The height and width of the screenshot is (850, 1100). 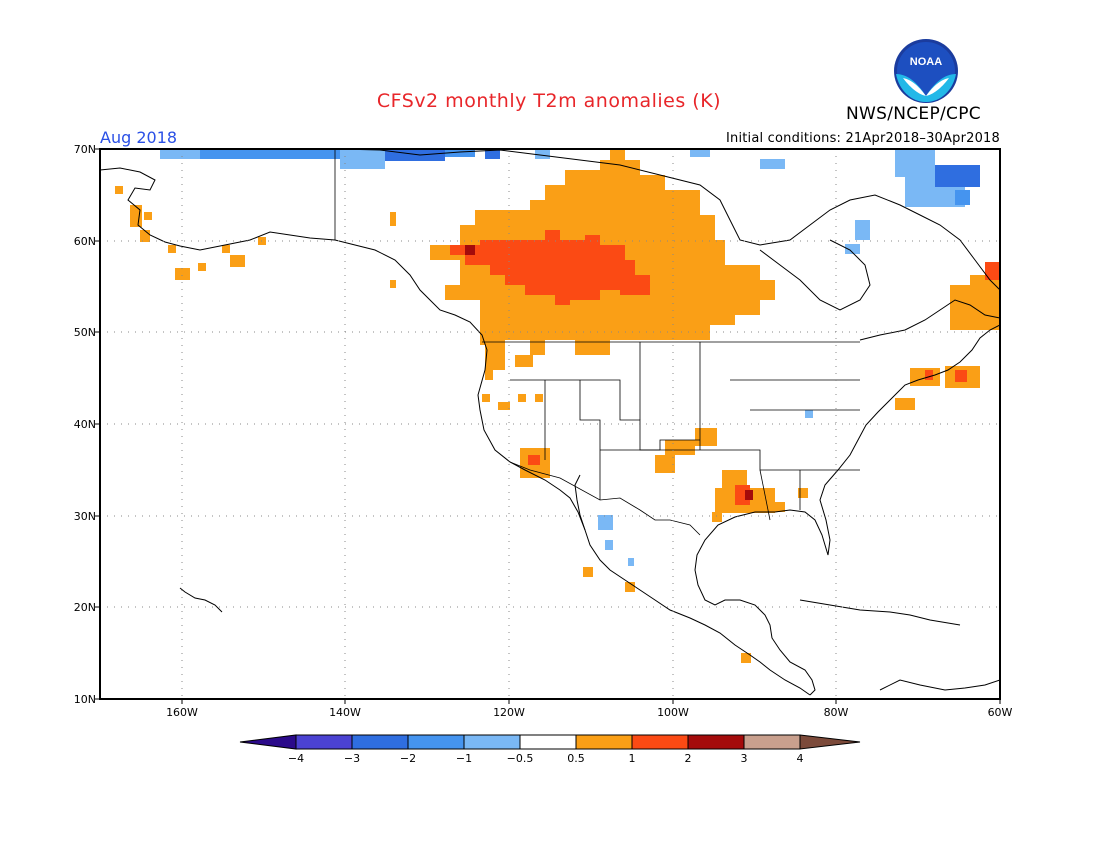 I want to click on lat-label-30n: 30N, so click(x=84, y=516).